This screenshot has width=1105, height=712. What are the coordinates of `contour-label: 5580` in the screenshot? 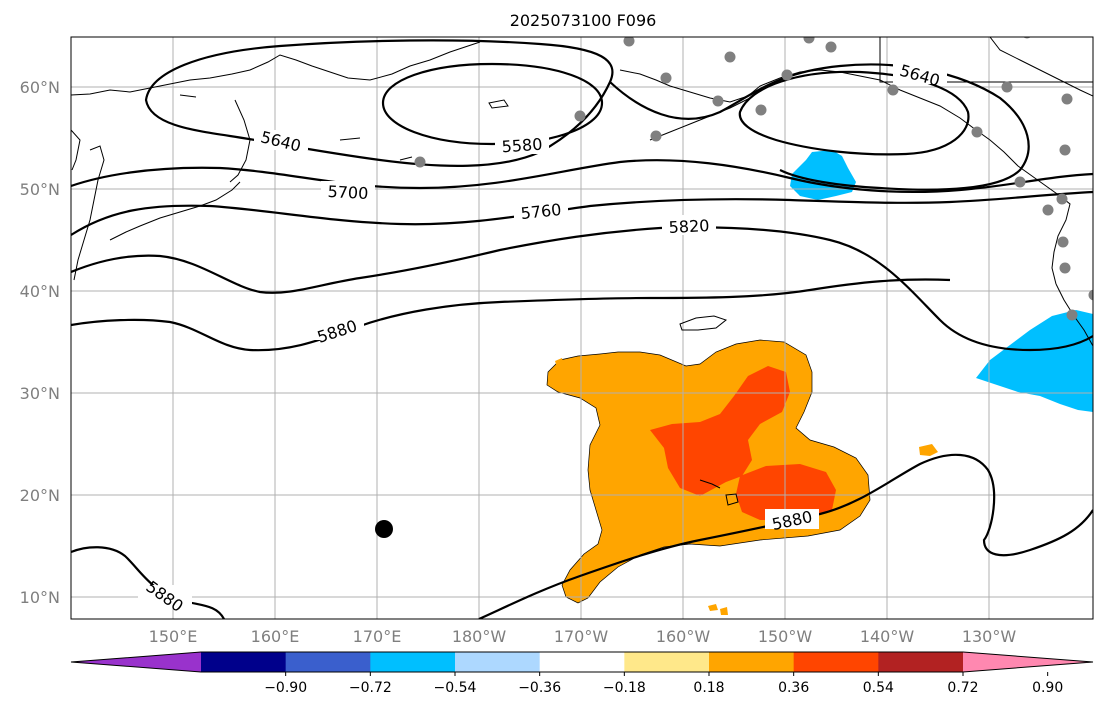 It's located at (522, 146).